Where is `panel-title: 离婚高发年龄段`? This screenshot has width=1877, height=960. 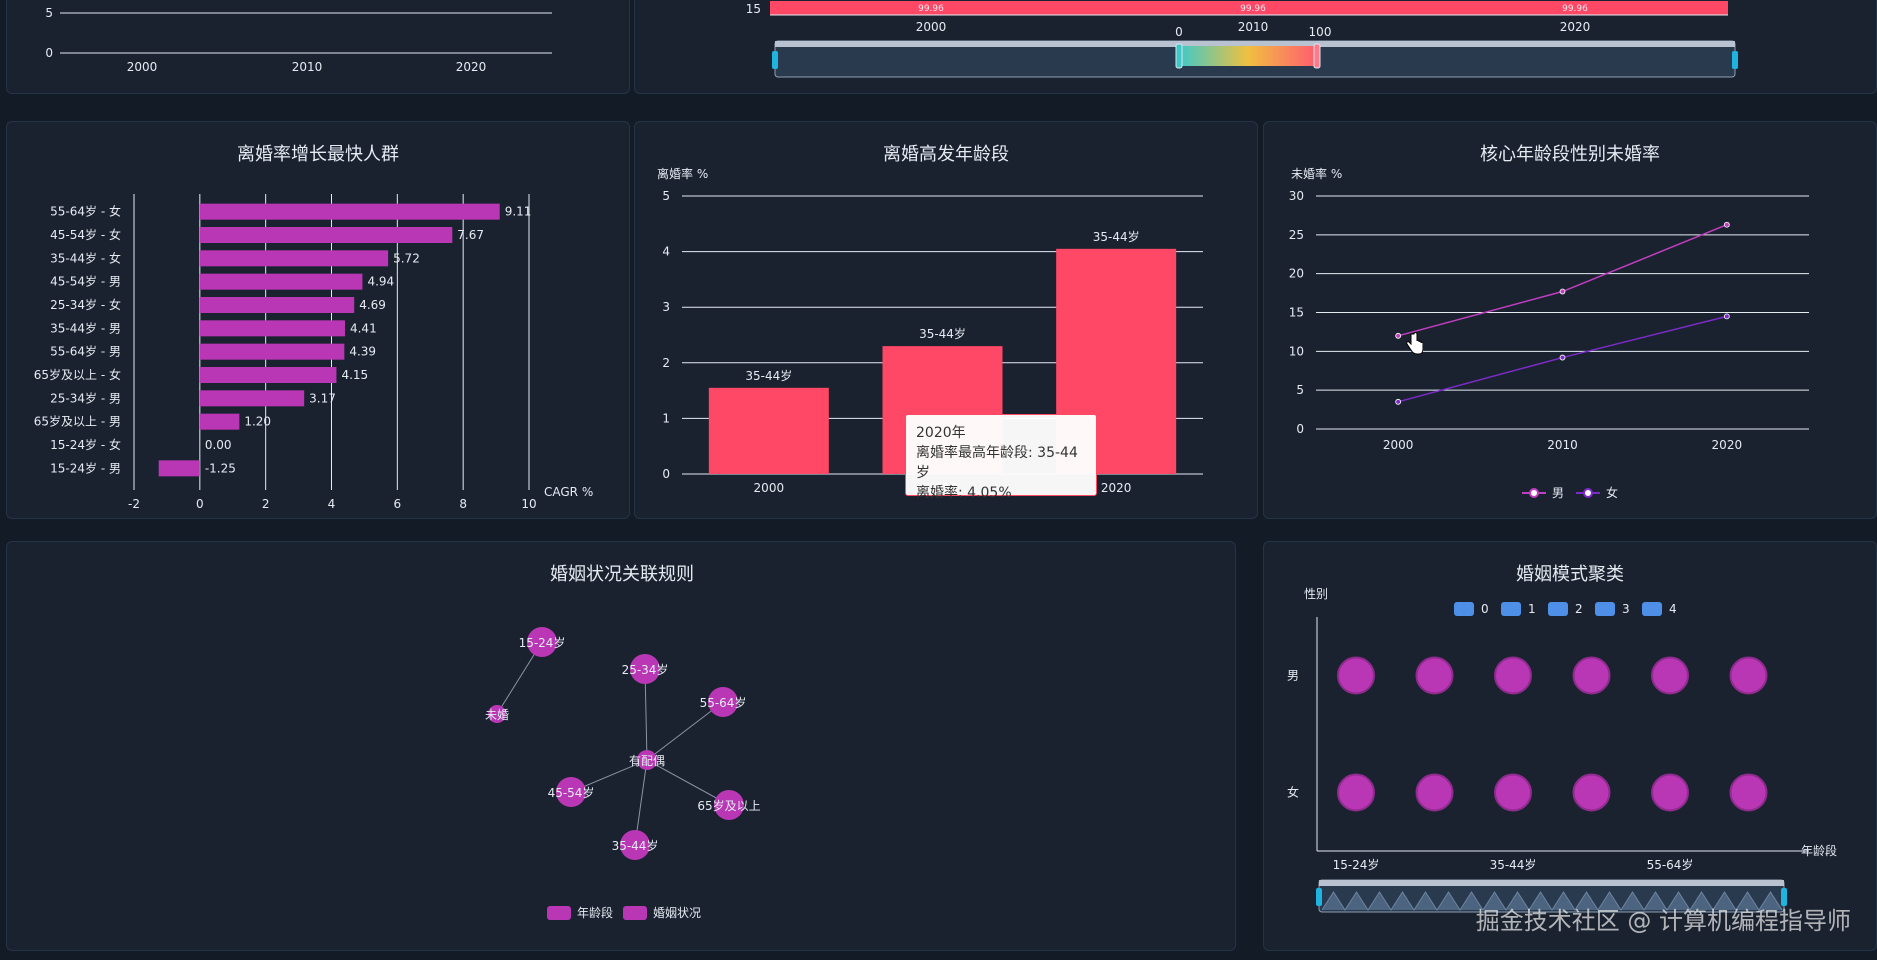 panel-title: 离婚高发年龄段 is located at coordinates (946, 154).